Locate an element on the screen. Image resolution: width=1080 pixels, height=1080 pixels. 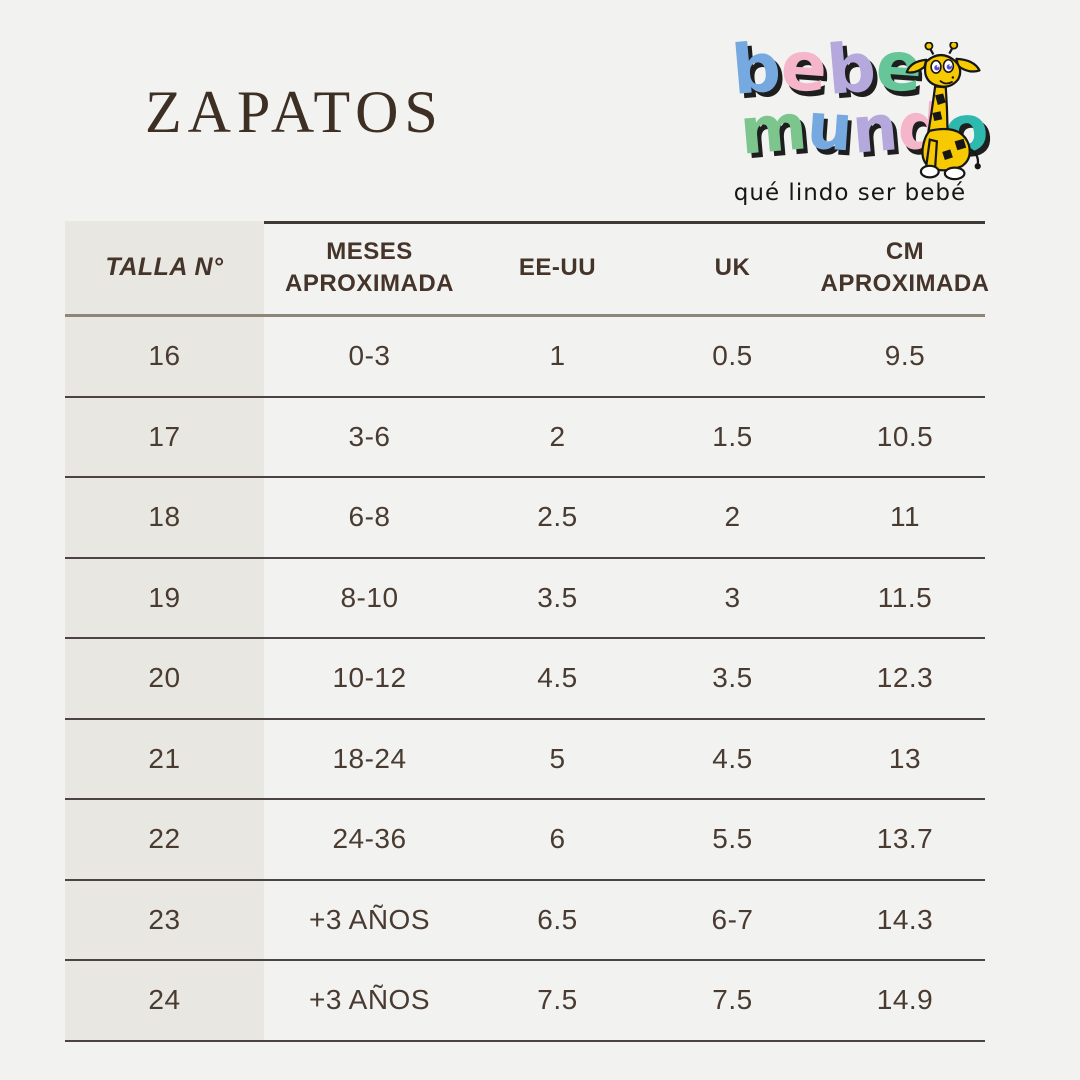
table-row: 16 0-3 1 0.5 9.5 is located at coordinates (525, 357).